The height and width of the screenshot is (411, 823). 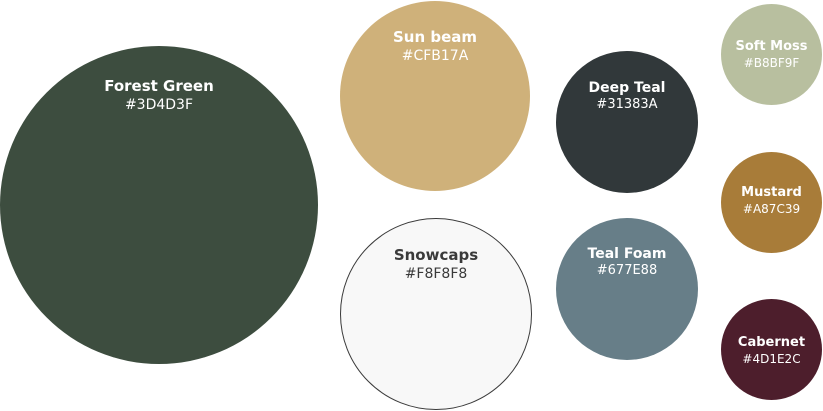 What do you see at coordinates (627, 105) in the screenshot?
I see `swatch-hex: #31383A` at bounding box center [627, 105].